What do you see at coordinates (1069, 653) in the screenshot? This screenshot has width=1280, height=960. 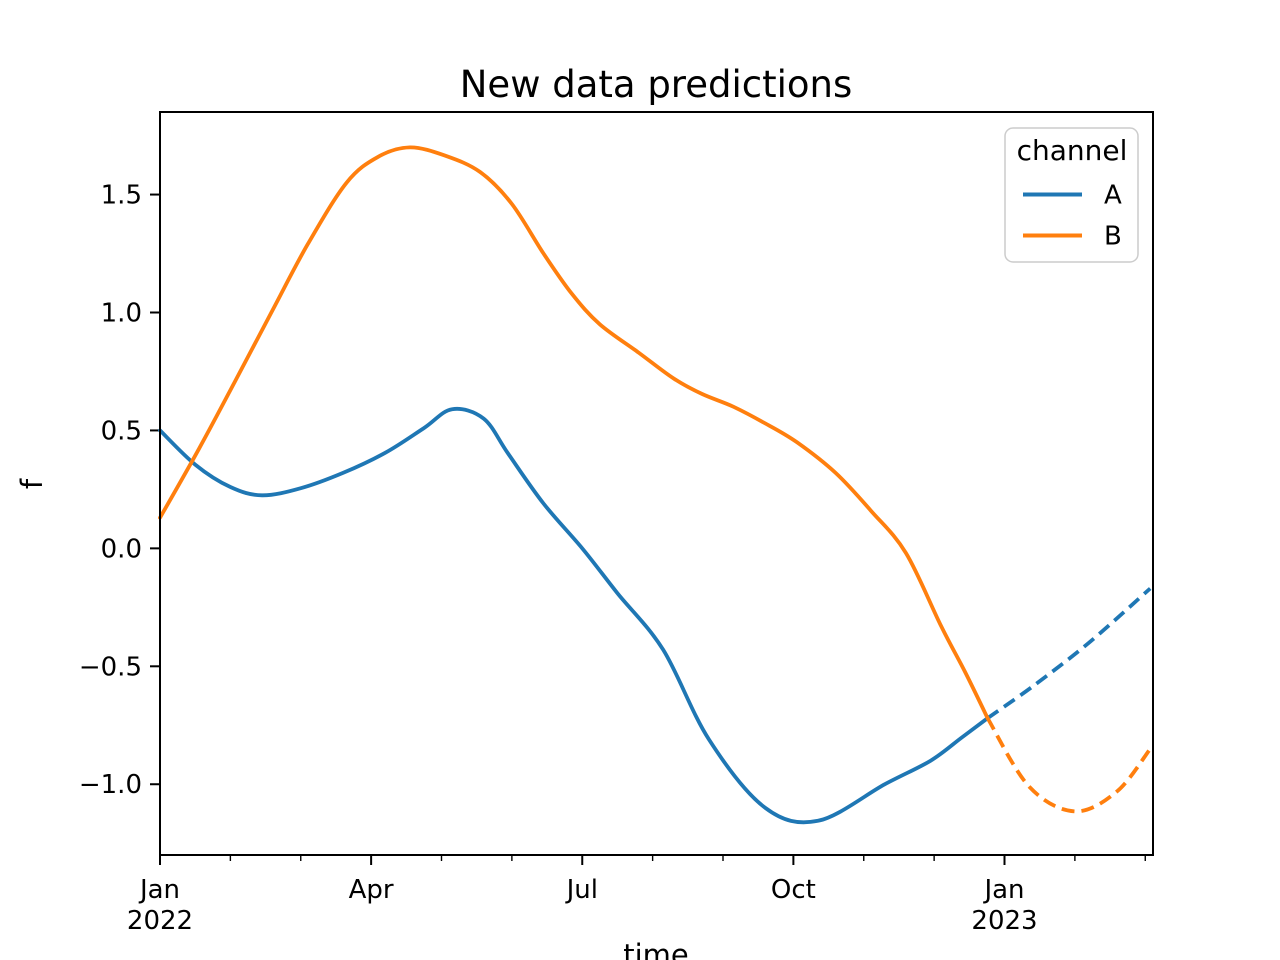 I see `series-line-a-predicted` at bounding box center [1069, 653].